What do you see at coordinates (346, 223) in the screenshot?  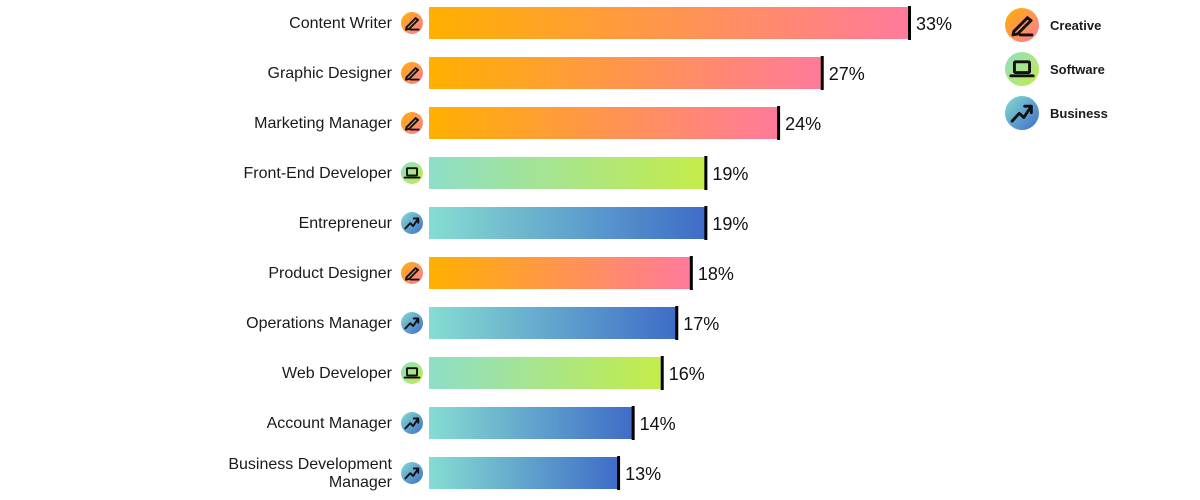 I see `category-label: Entrepreneur` at bounding box center [346, 223].